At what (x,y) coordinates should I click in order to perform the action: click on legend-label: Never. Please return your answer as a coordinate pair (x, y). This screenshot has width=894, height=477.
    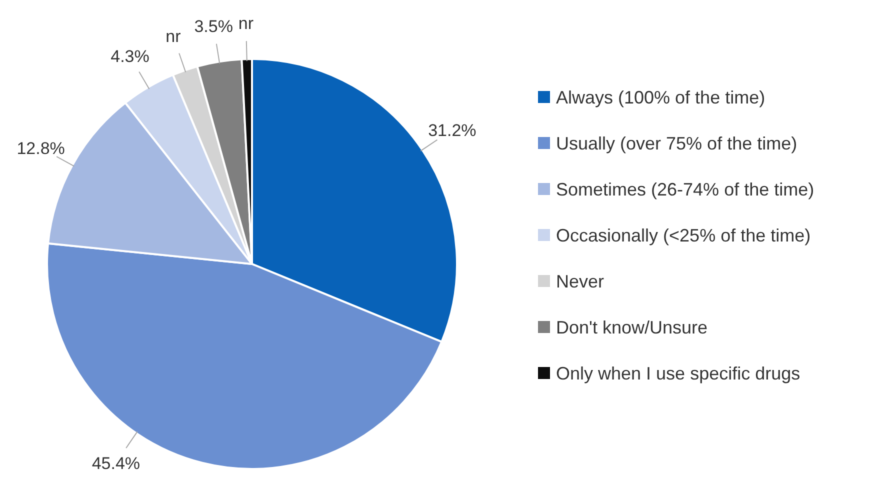
    Looking at the image, I should click on (580, 281).